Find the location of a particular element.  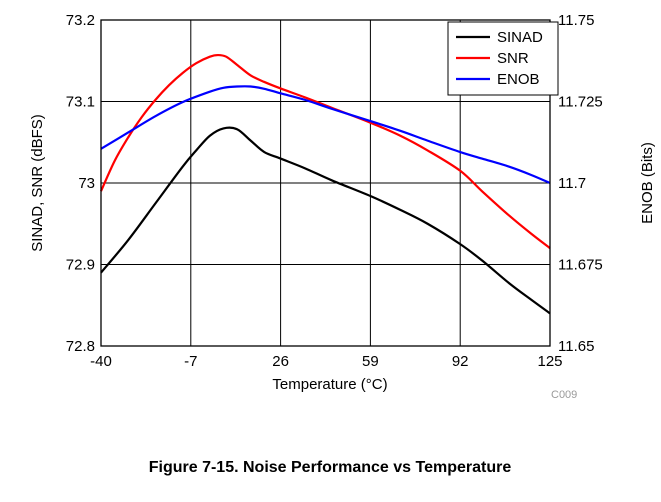

legend-label-sinad: SINAD is located at coordinates (520, 37).